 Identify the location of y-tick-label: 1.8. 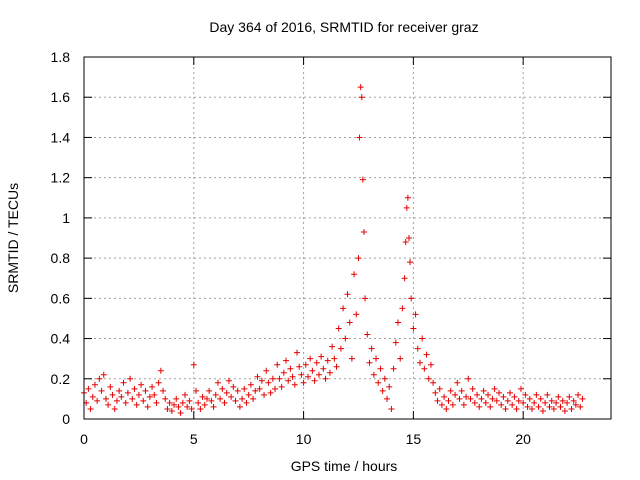
(61, 57).